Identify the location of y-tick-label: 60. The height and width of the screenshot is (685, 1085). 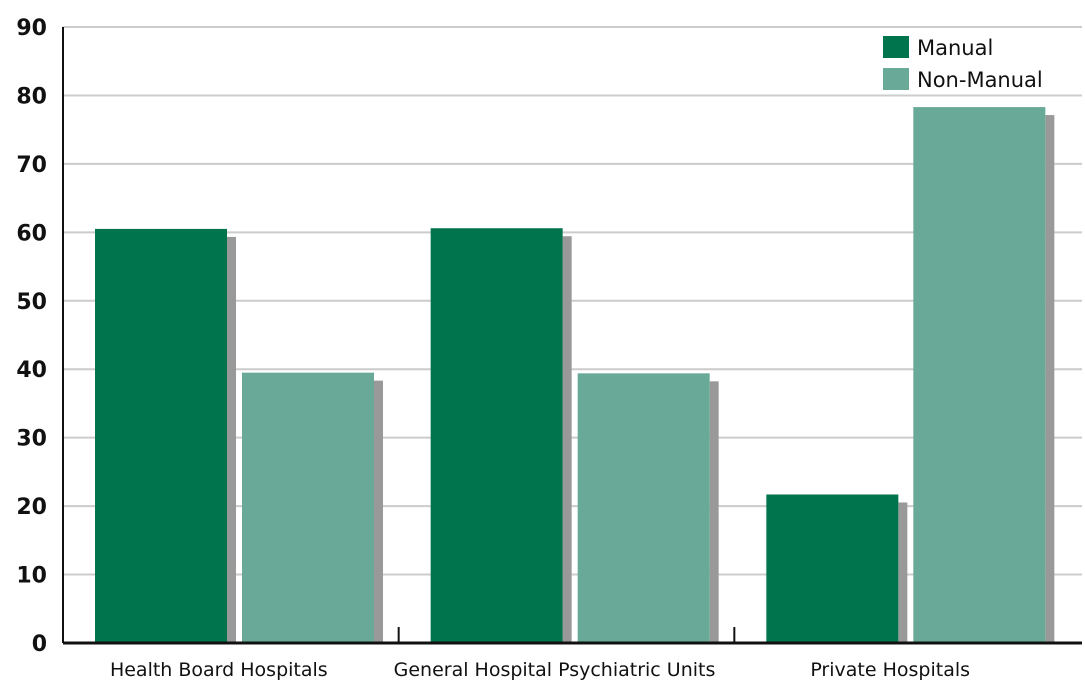
(31, 233).